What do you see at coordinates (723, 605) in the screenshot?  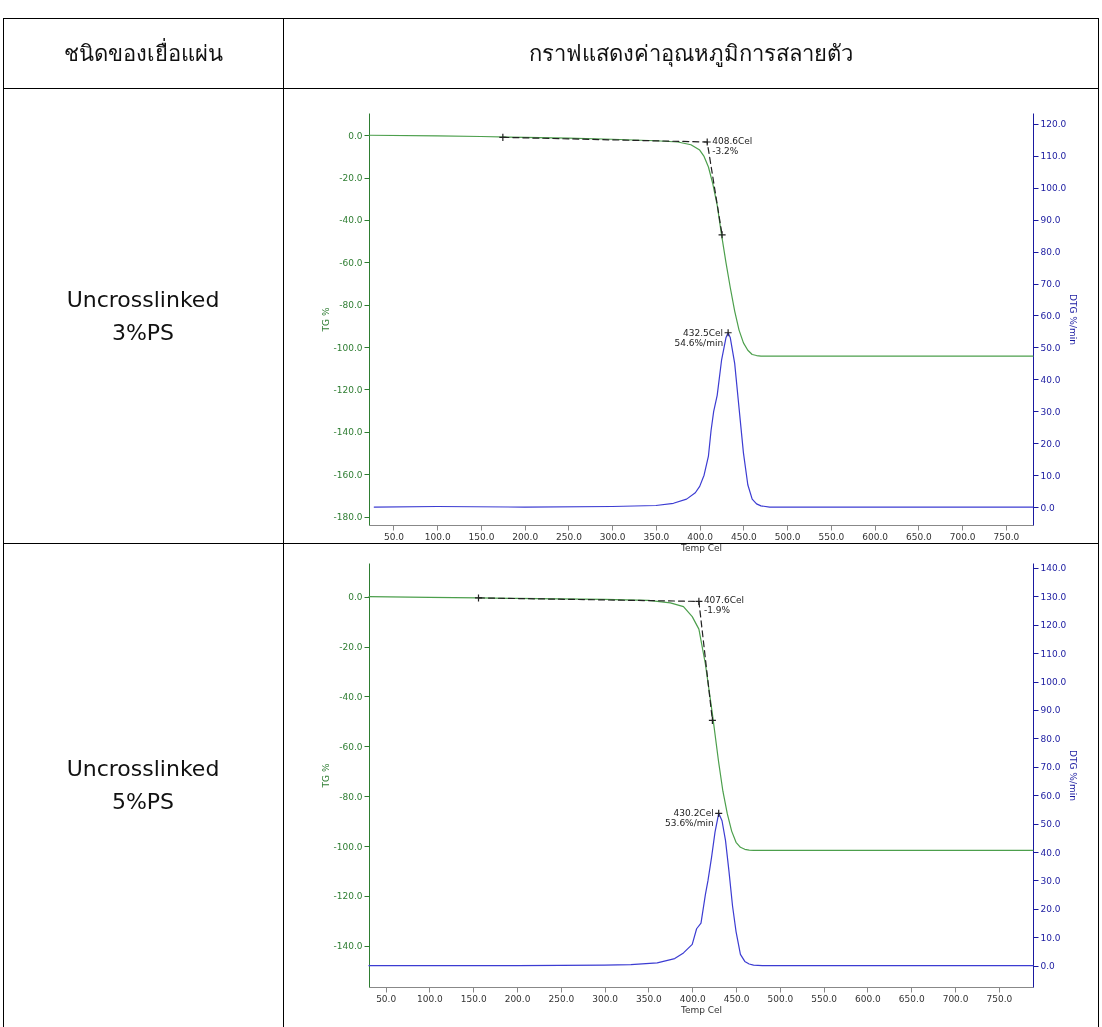 I see `annotation: 407.6Cel -1.9%` at bounding box center [723, 605].